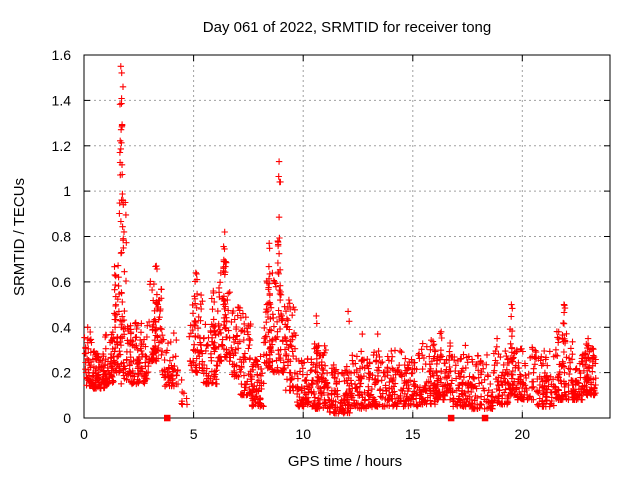  What do you see at coordinates (62, 327) in the screenshot?
I see `y-tick-label: 0.4` at bounding box center [62, 327].